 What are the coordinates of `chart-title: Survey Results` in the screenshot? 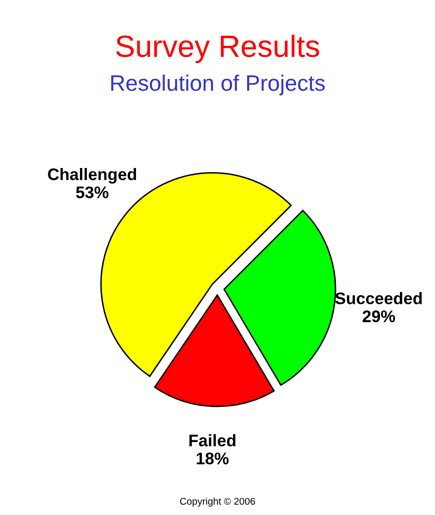 It's located at (218, 49).